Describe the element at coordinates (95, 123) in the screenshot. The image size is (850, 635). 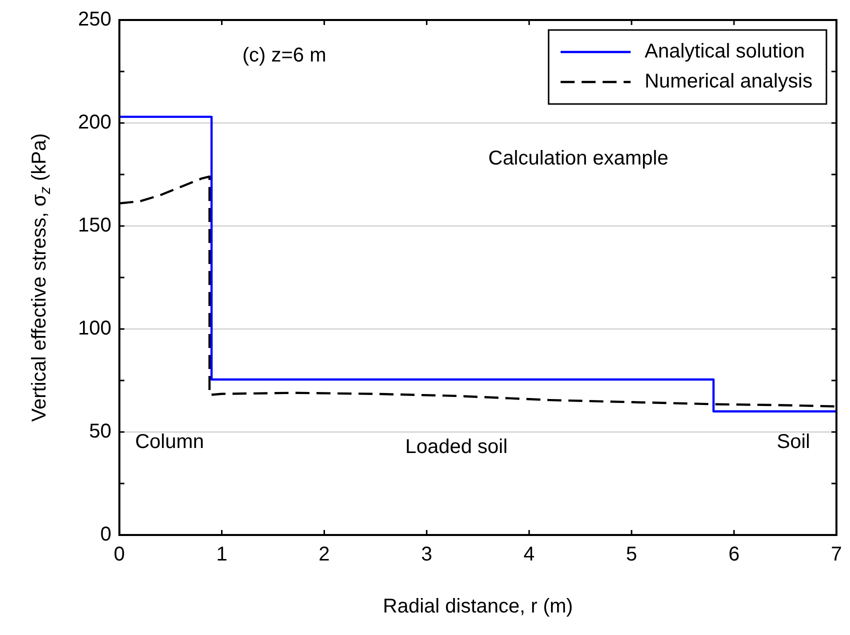
I see `y-tick-label: 200` at that location.